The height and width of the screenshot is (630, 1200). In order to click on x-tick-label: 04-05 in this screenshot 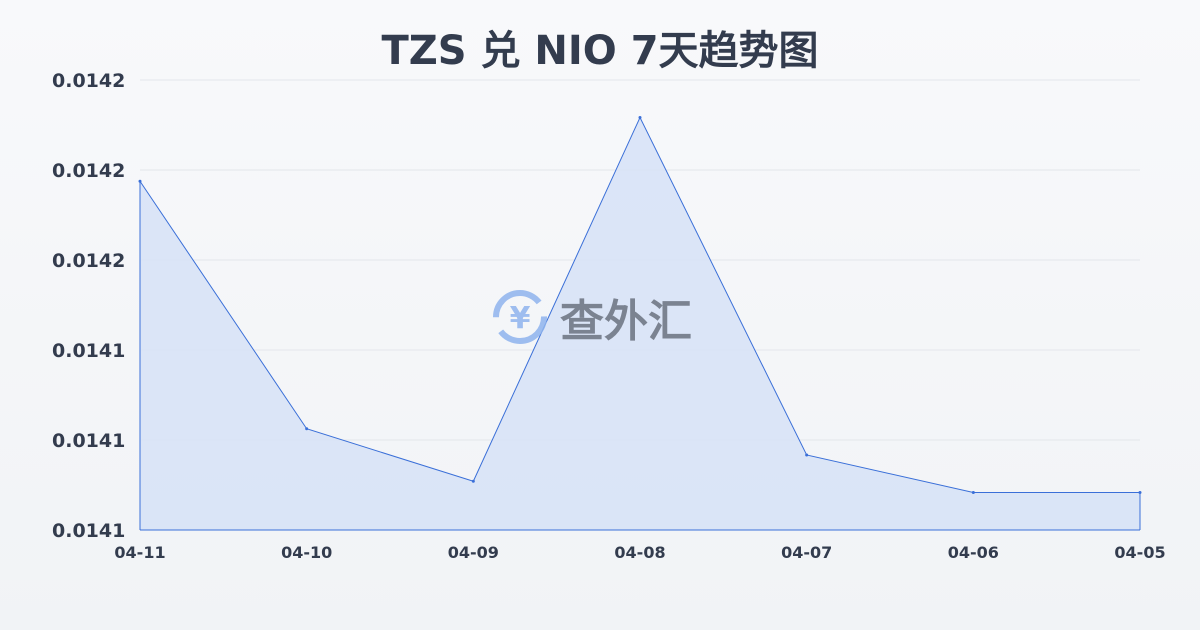, I will do `click(1139, 552)`.